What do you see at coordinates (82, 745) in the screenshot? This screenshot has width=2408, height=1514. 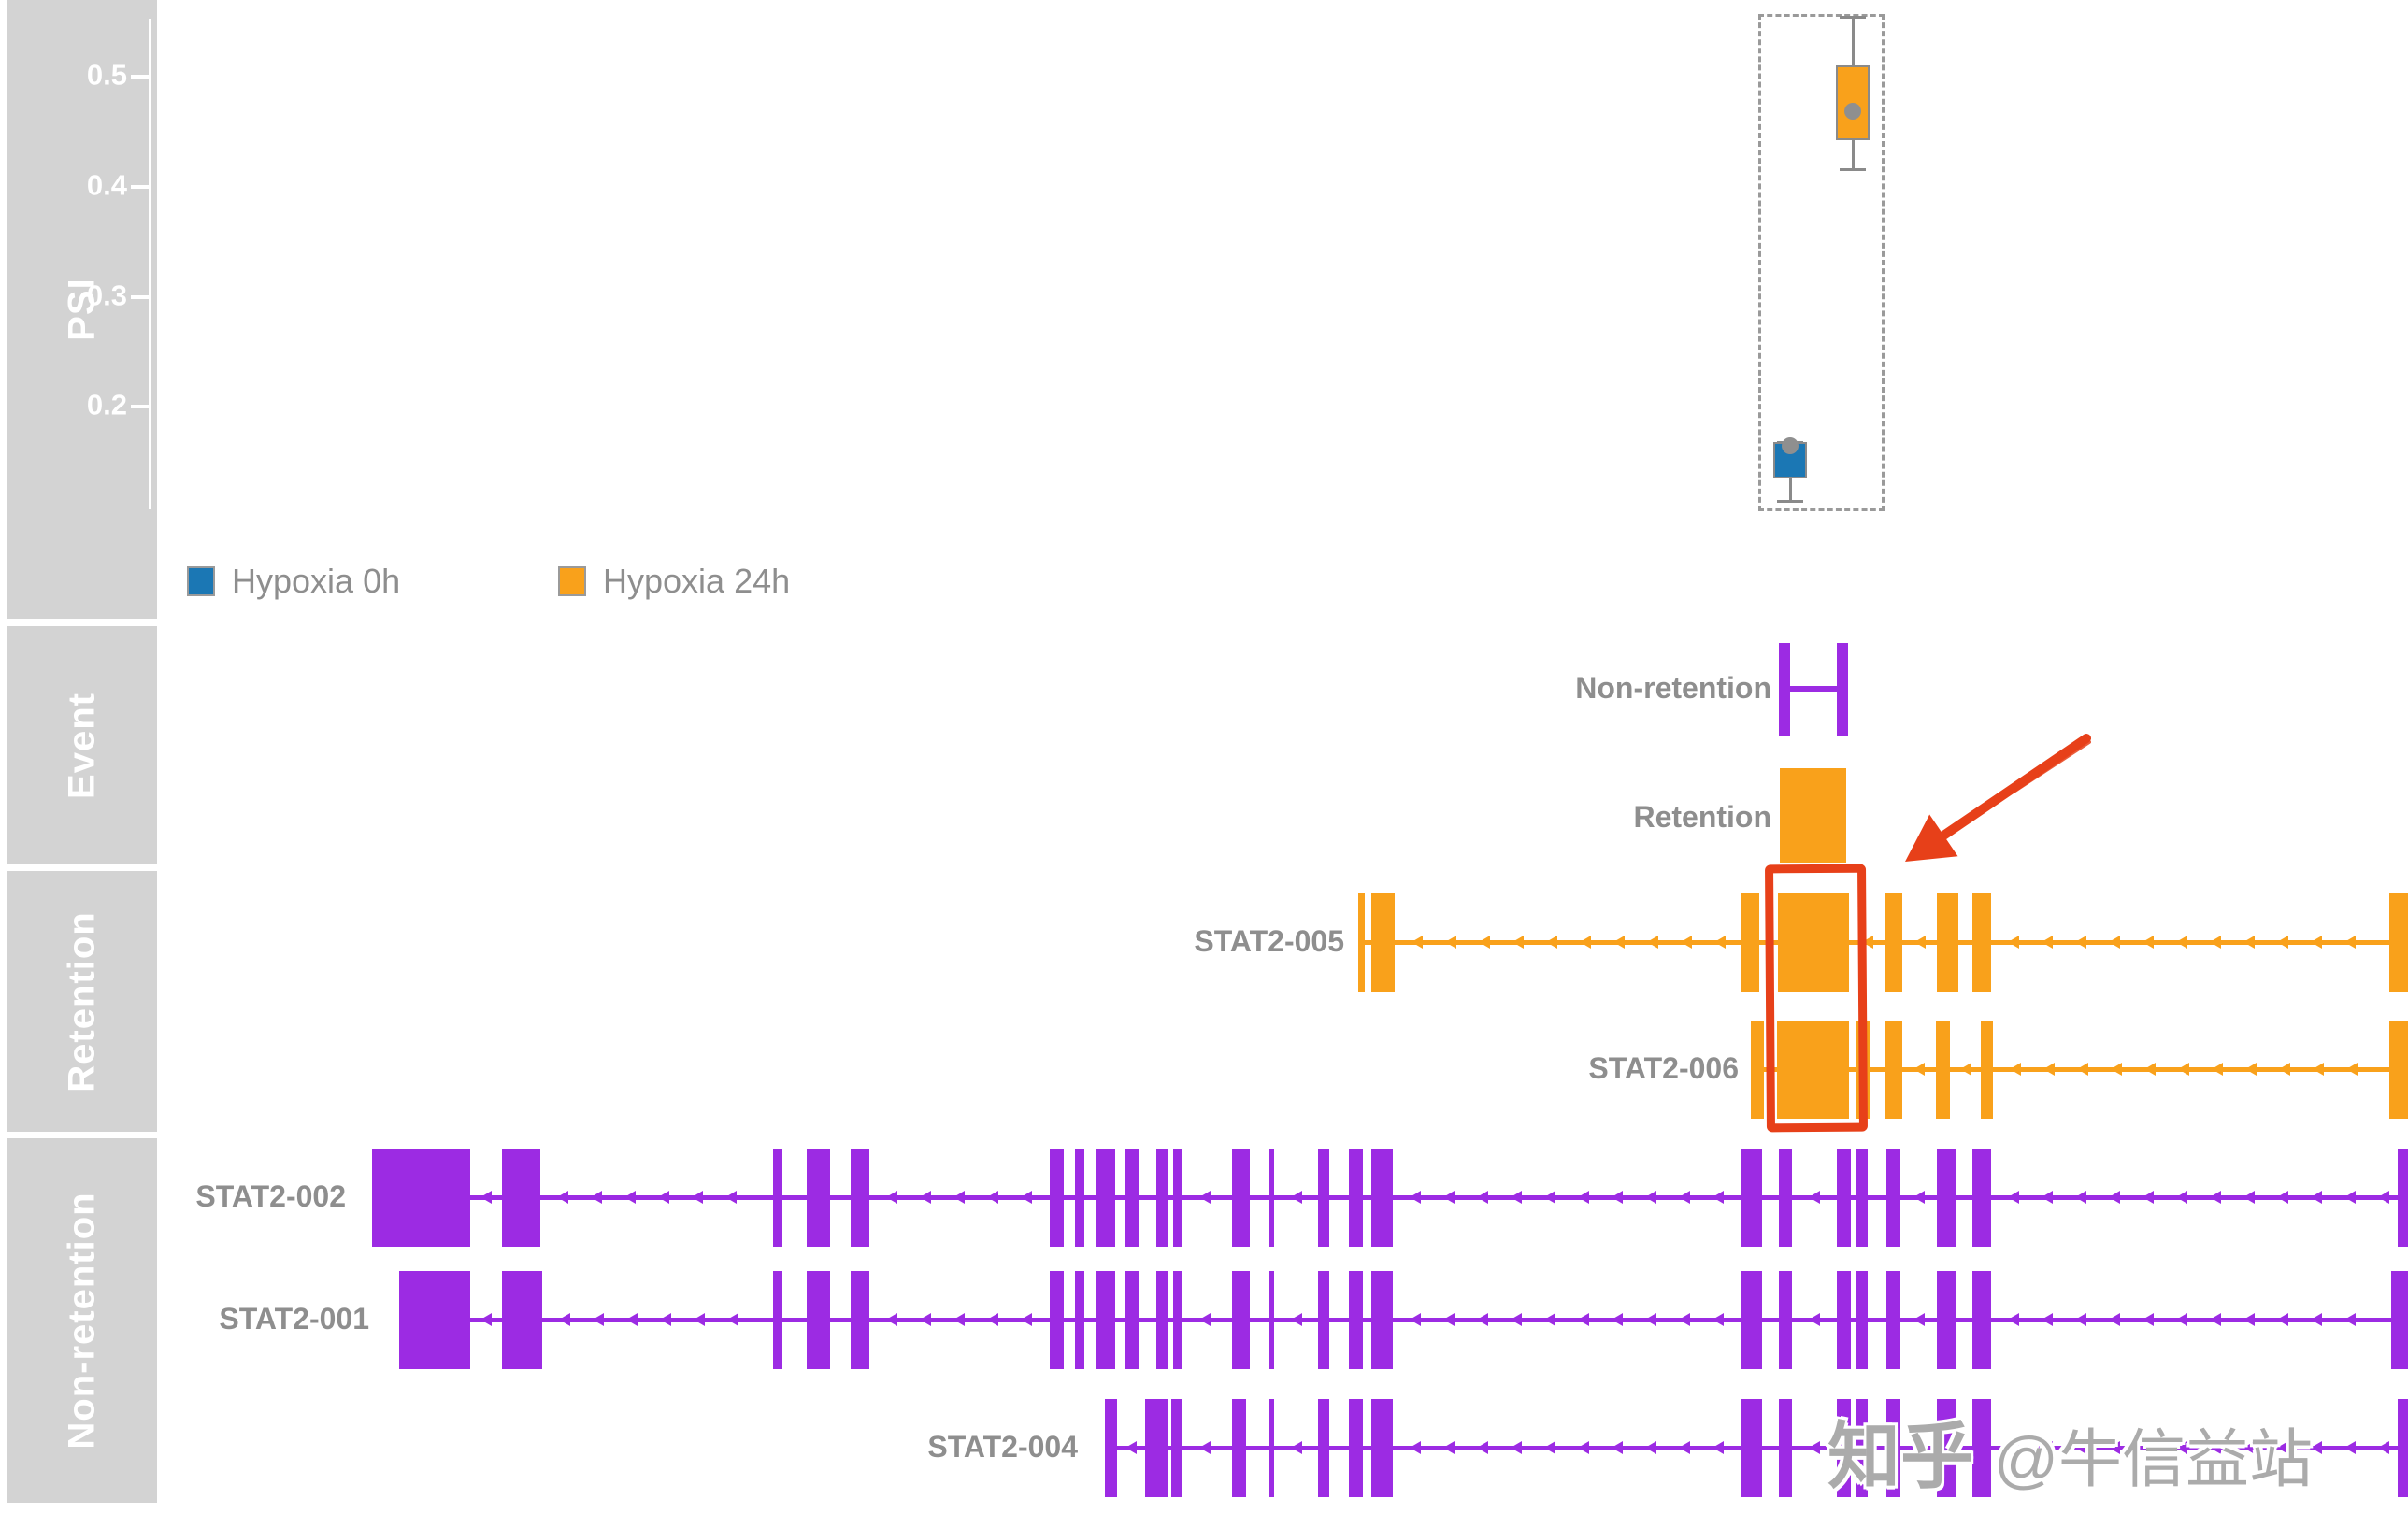 I see `facet-strip-event: Event` at bounding box center [82, 745].